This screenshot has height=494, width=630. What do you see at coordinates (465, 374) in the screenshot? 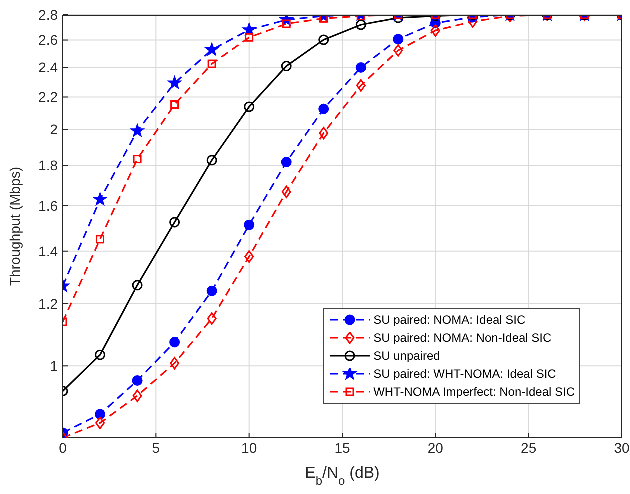
I see `legend-label: SU paired: WHT-NOMA: Ideal SIC` at bounding box center [465, 374].